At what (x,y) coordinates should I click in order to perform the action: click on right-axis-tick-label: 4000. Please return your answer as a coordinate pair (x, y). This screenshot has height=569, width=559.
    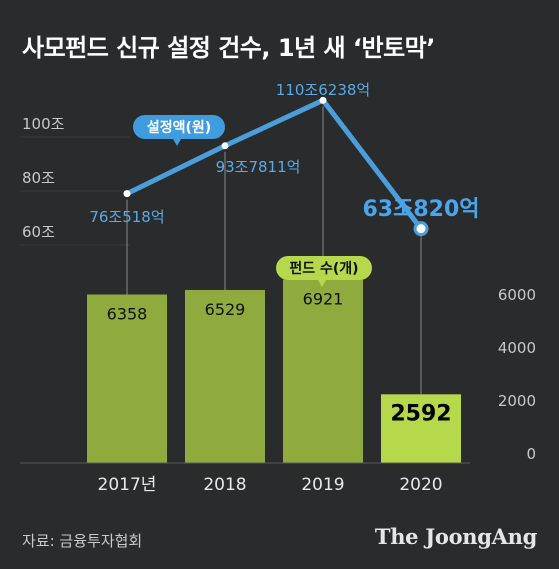
    Looking at the image, I should click on (517, 348).